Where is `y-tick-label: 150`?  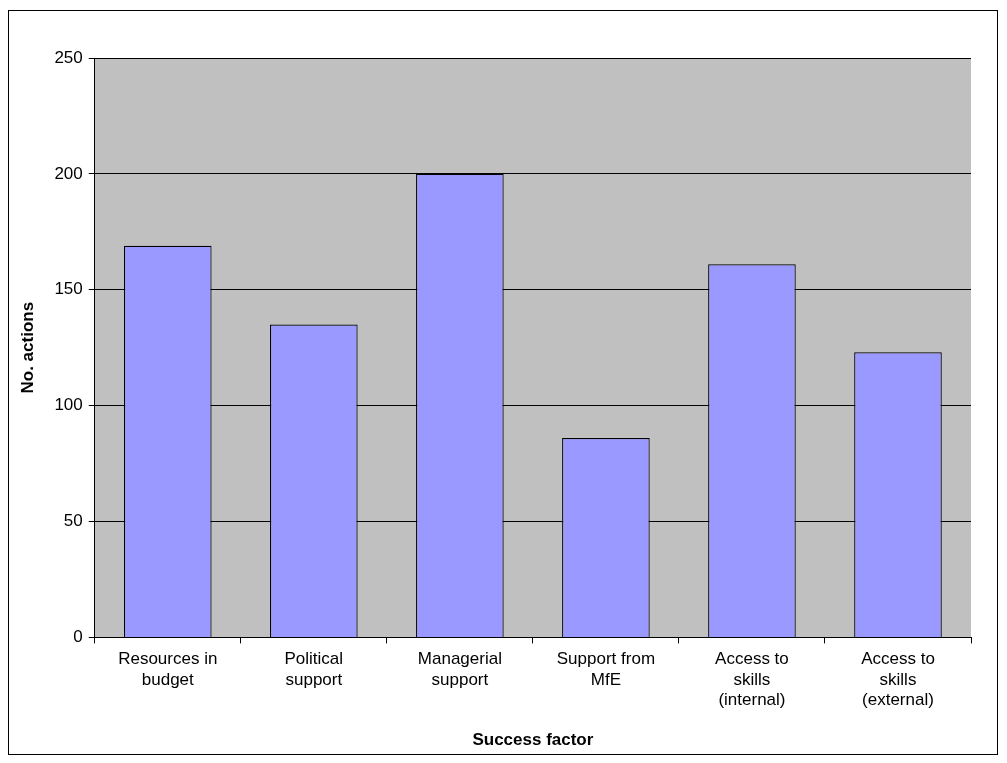 y-tick-label: 150 is located at coordinates (68, 289).